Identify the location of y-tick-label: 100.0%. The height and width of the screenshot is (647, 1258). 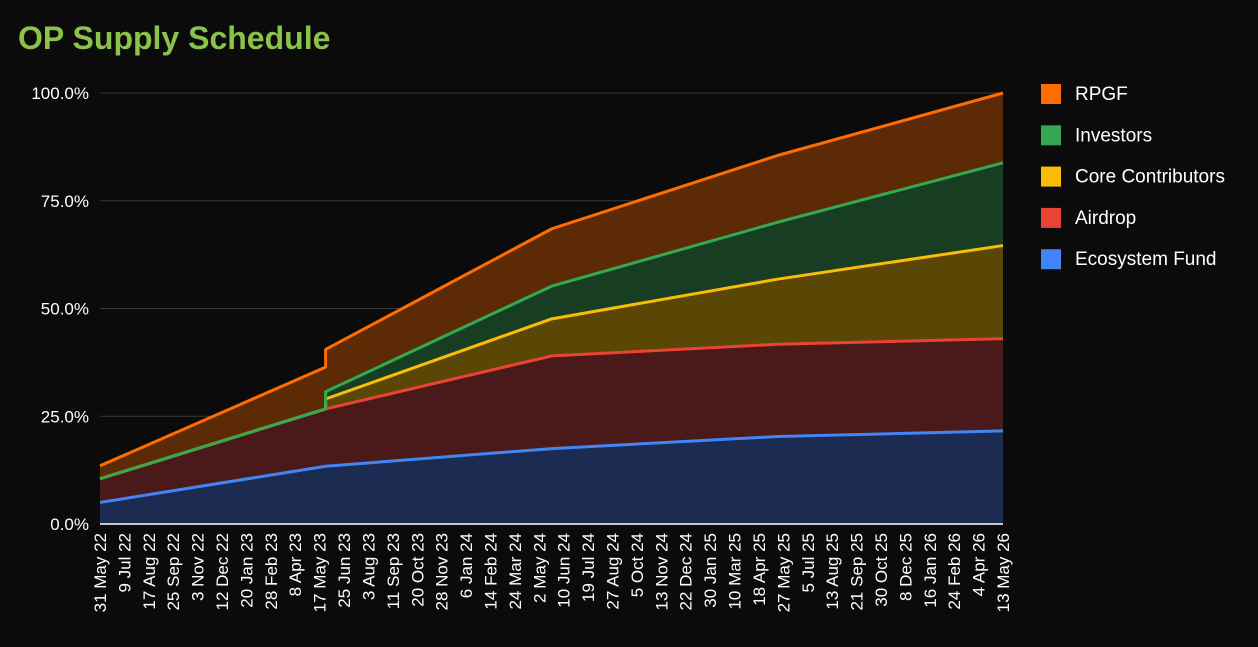
(60, 93).